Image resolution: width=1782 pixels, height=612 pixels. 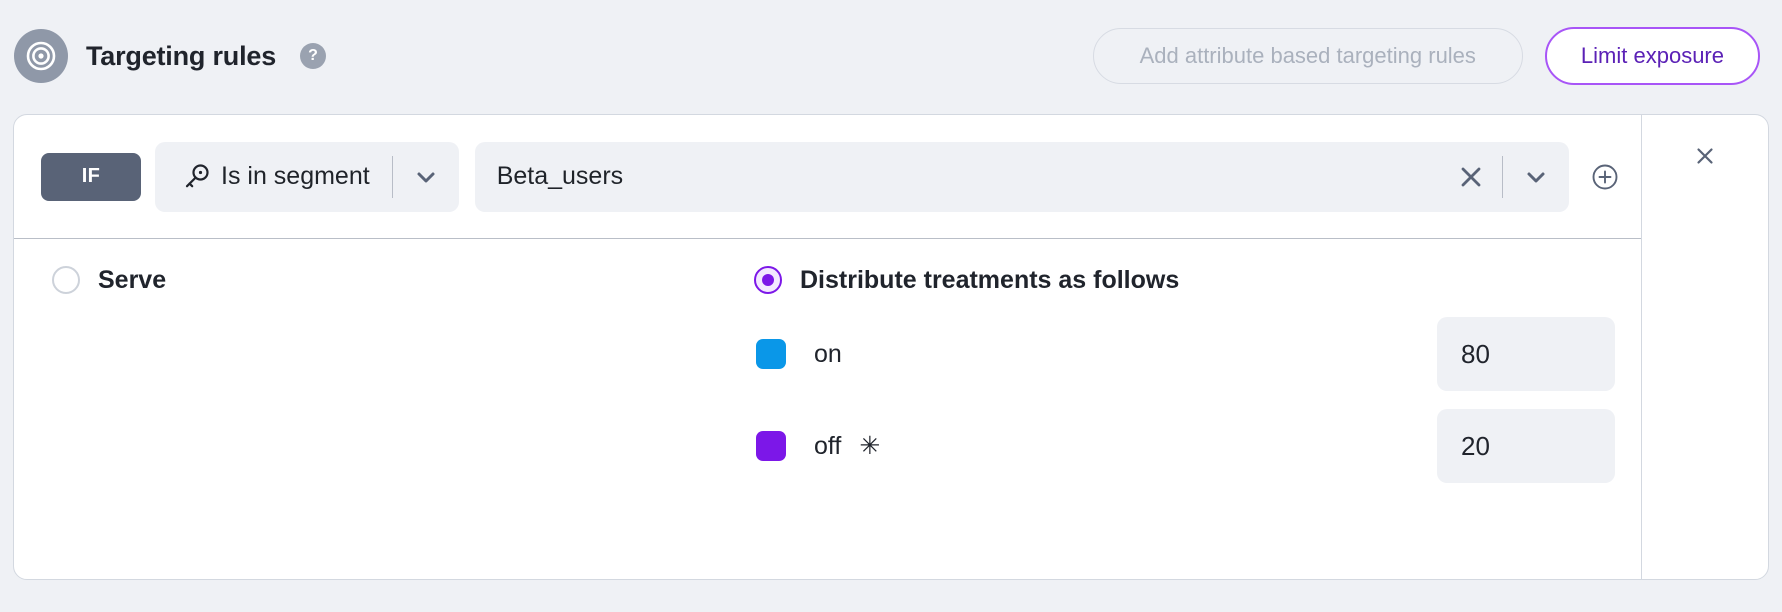 What do you see at coordinates (1184, 280) in the screenshot?
I see `distribute-radio-row: Distribute treatments as follows` at bounding box center [1184, 280].